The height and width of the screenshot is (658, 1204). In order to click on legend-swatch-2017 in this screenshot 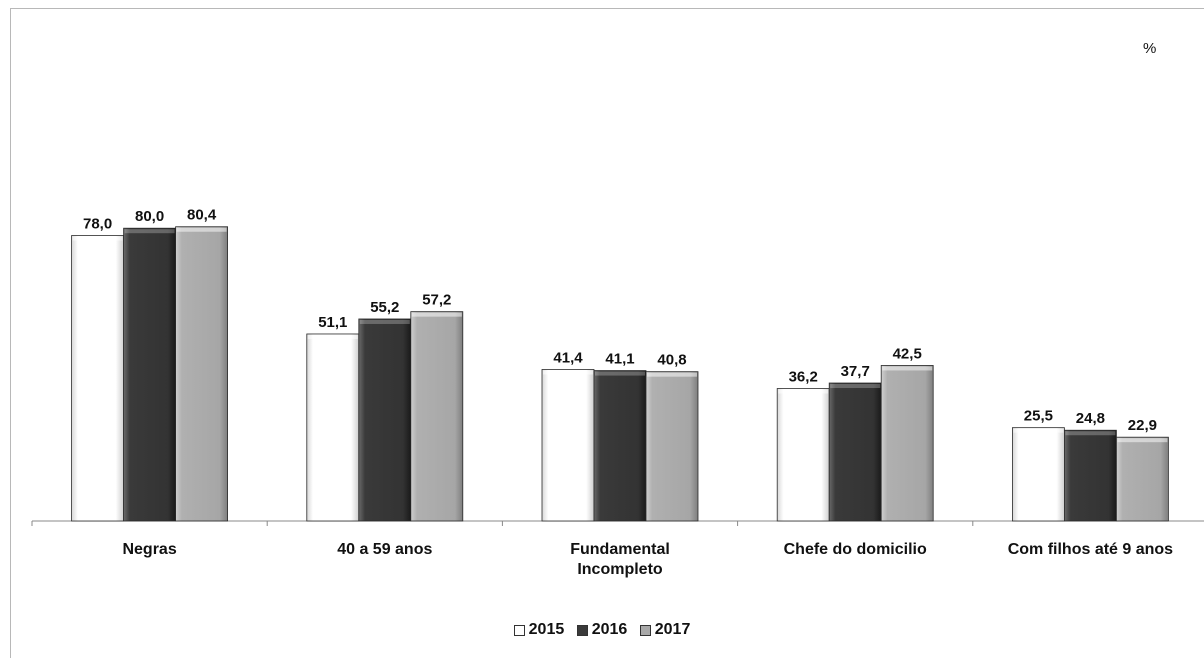, I will do `click(645, 630)`.